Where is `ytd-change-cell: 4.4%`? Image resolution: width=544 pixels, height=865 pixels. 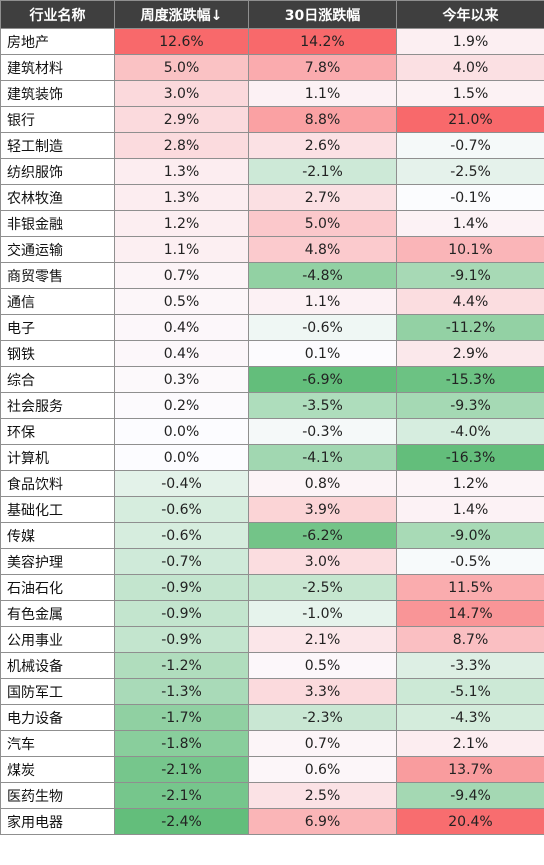
ytd-change-cell: 4.4% is located at coordinates (470, 301).